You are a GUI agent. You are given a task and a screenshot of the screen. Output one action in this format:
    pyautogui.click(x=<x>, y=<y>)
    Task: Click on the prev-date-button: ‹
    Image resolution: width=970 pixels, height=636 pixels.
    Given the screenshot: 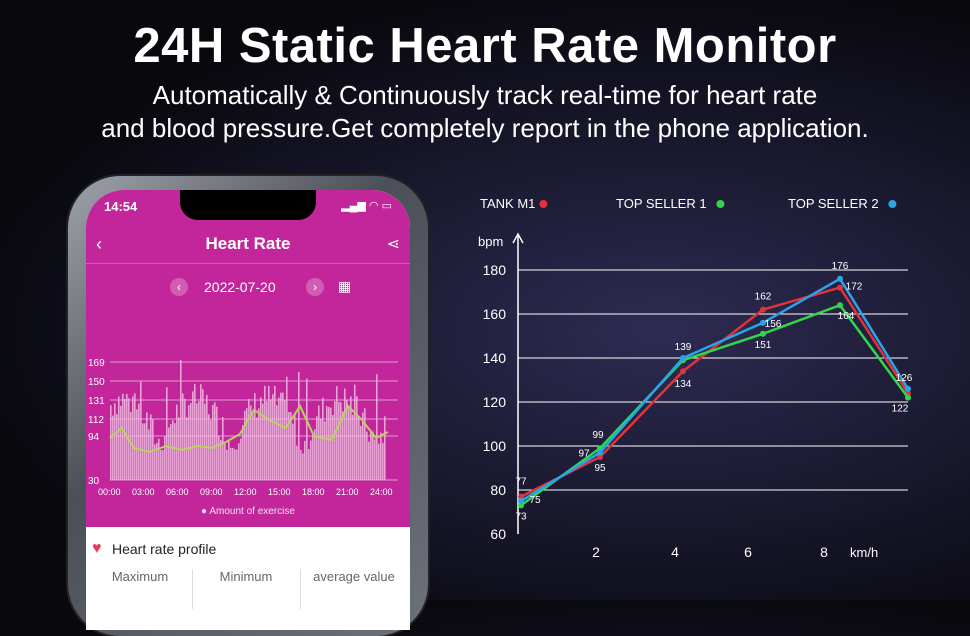 What is the action you would take?
    pyautogui.click(x=179, y=287)
    